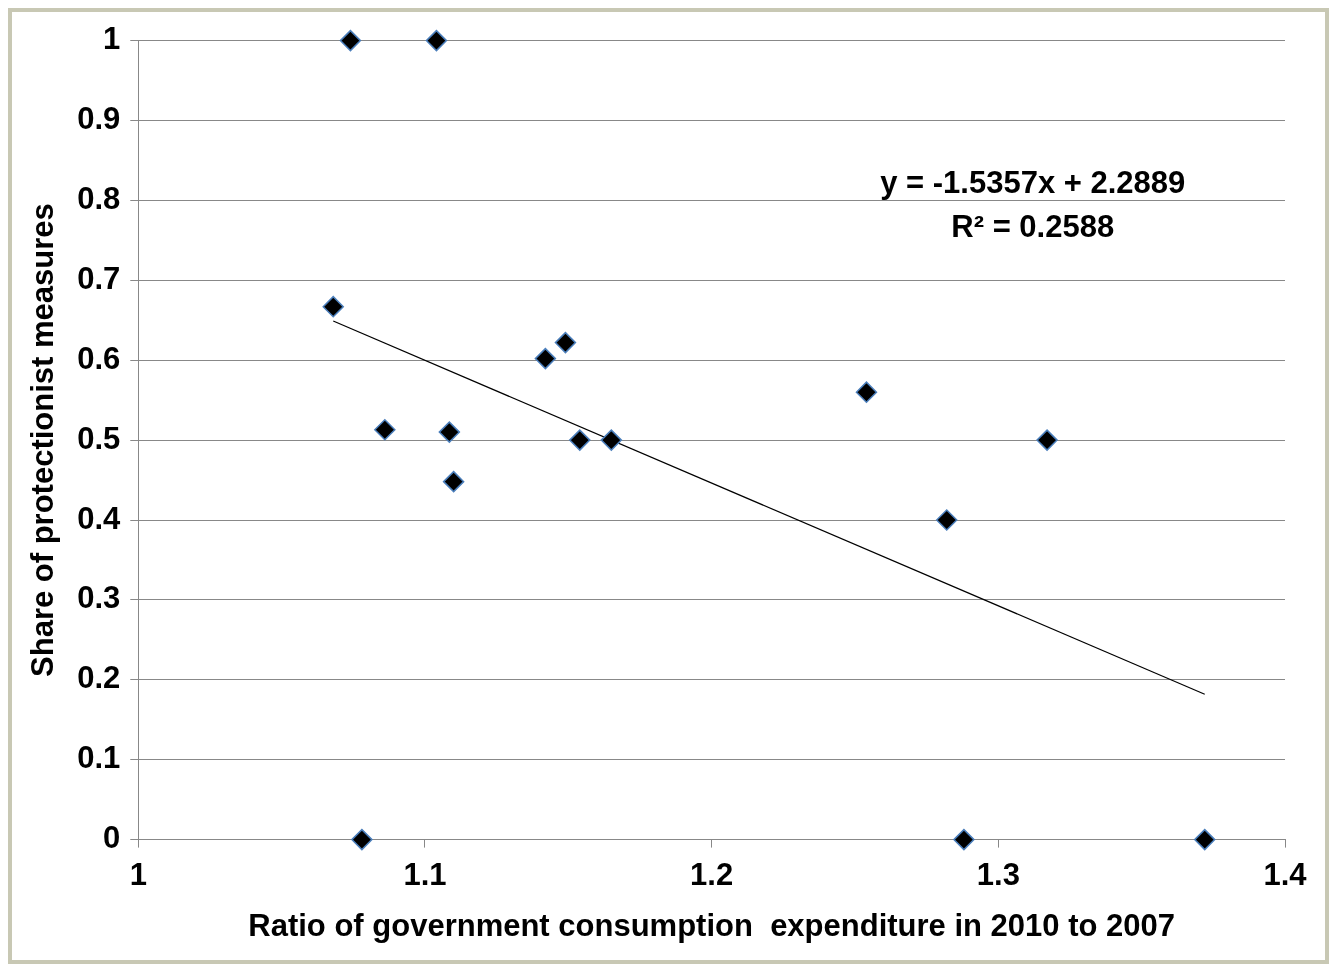 This screenshot has height=976, width=1341. Describe the element at coordinates (138, 874) in the screenshot. I see `x-tick-label: 1` at that location.